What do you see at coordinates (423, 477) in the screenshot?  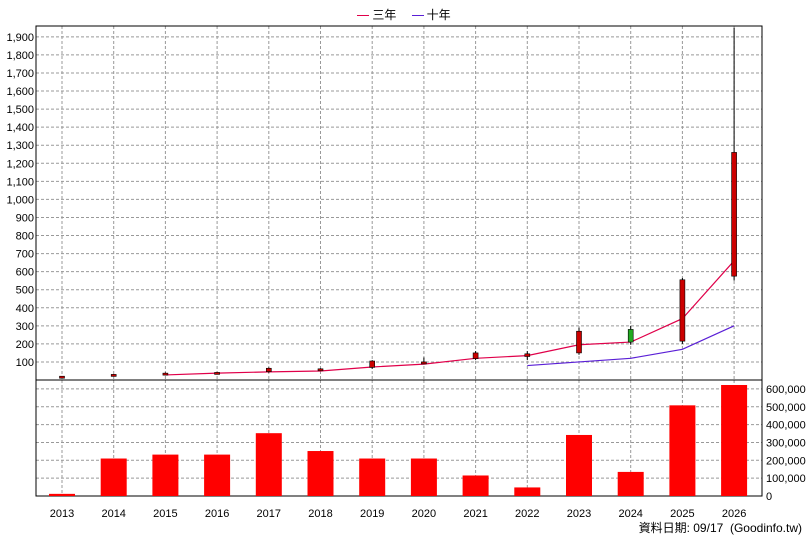 I see `volume-bar-2020` at bounding box center [423, 477].